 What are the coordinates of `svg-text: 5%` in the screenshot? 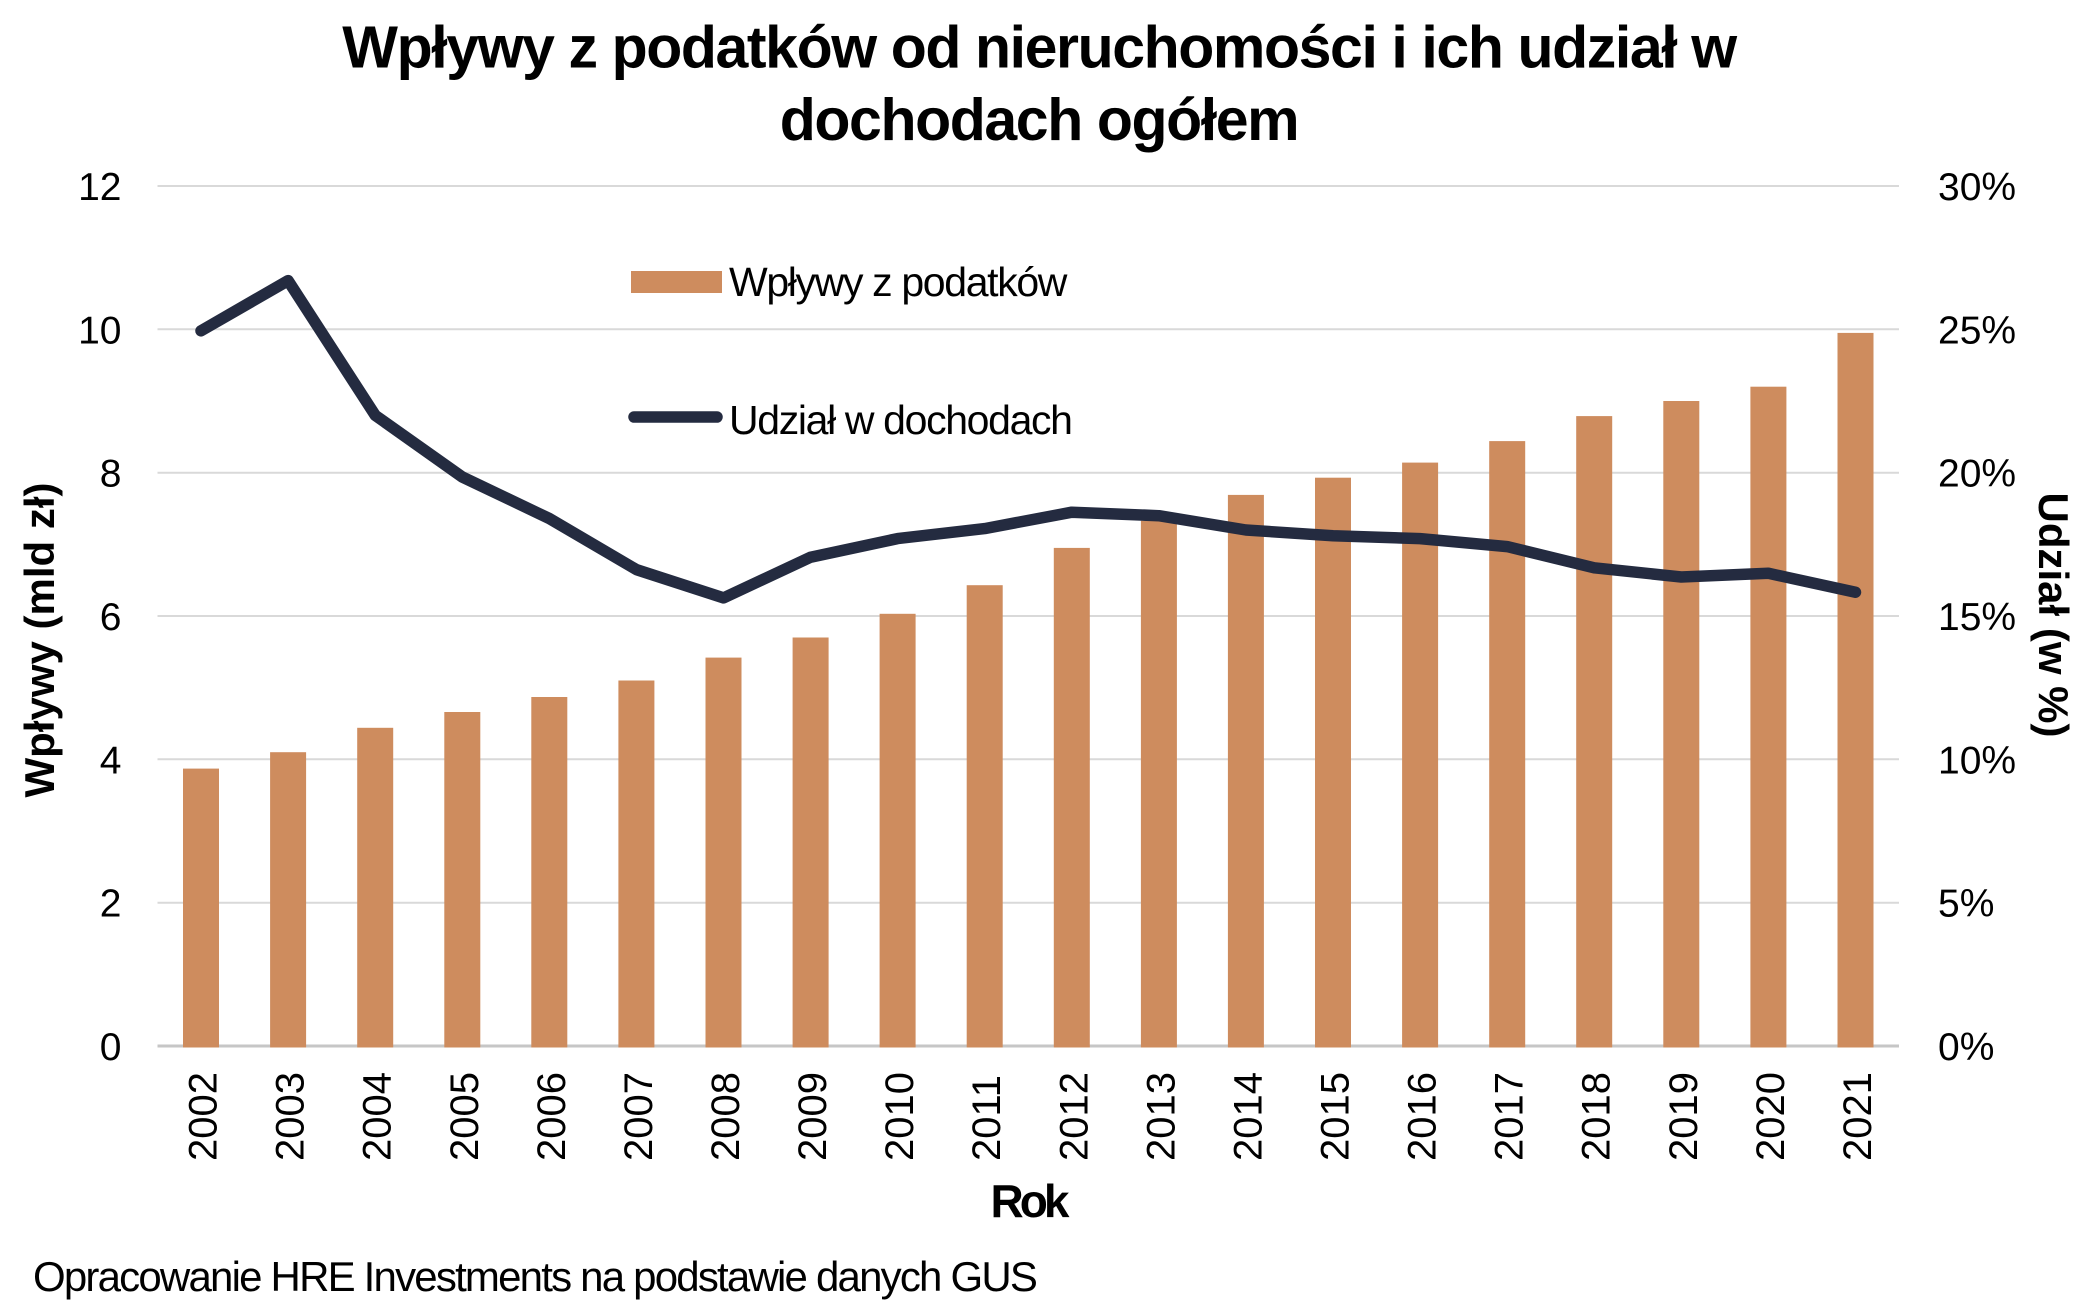 It's located at (1966, 904).